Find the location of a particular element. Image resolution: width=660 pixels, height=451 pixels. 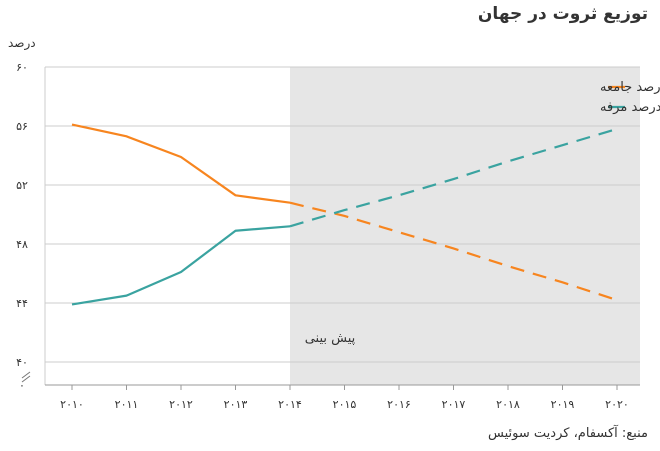

x-tick-label: ۲۰۱۷ is located at coordinates (454, 404).